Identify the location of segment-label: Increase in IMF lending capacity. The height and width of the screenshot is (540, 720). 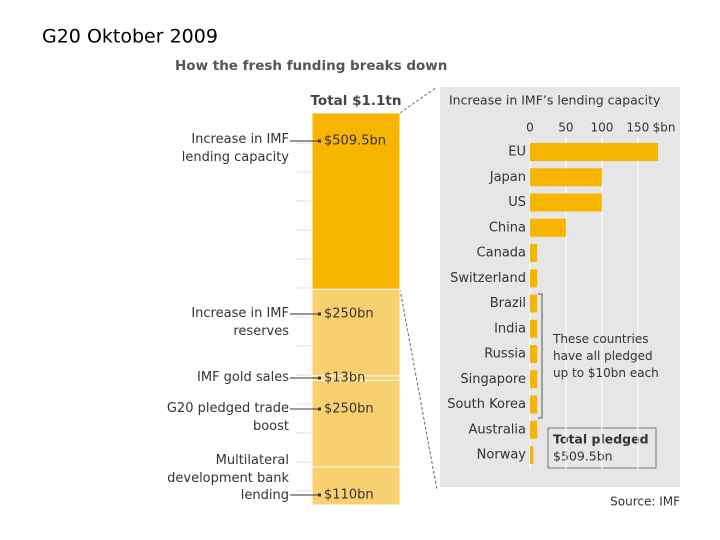
(235, 148).